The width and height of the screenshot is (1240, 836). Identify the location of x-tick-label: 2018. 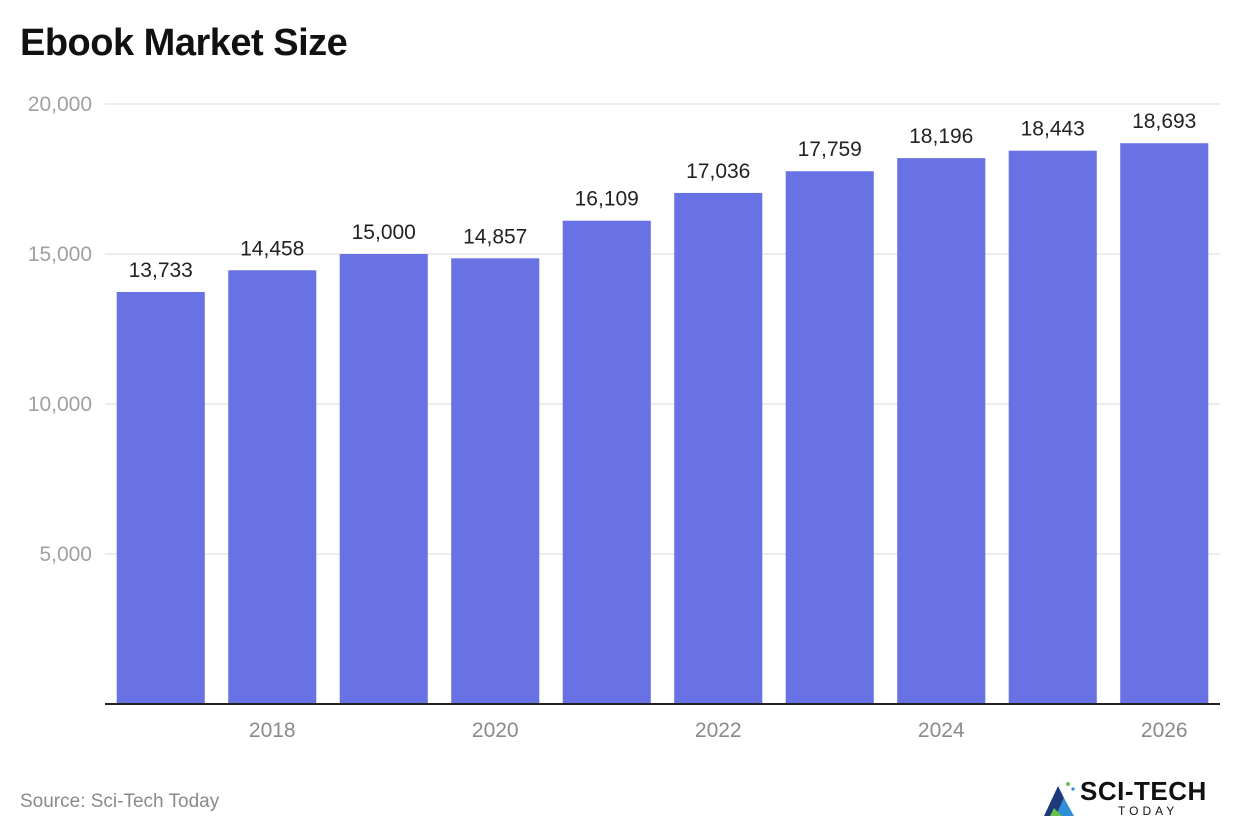
(272, 730).